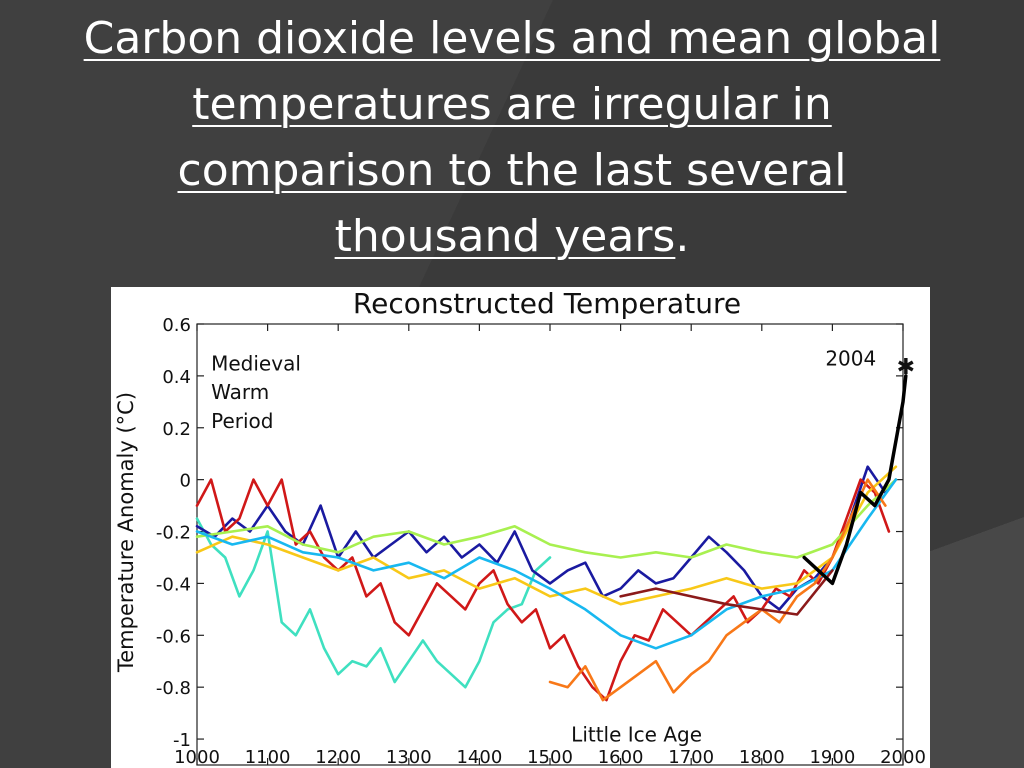  Describe the element at coordinates (832, 757) in the screenshot. I see `x-tick-label: 1900` at that location.